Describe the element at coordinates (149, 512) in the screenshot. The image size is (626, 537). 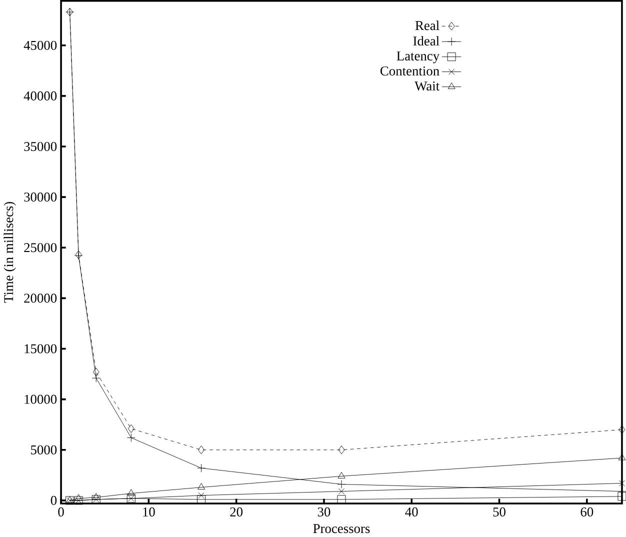
I see `x-tick-label: 10` at that location.